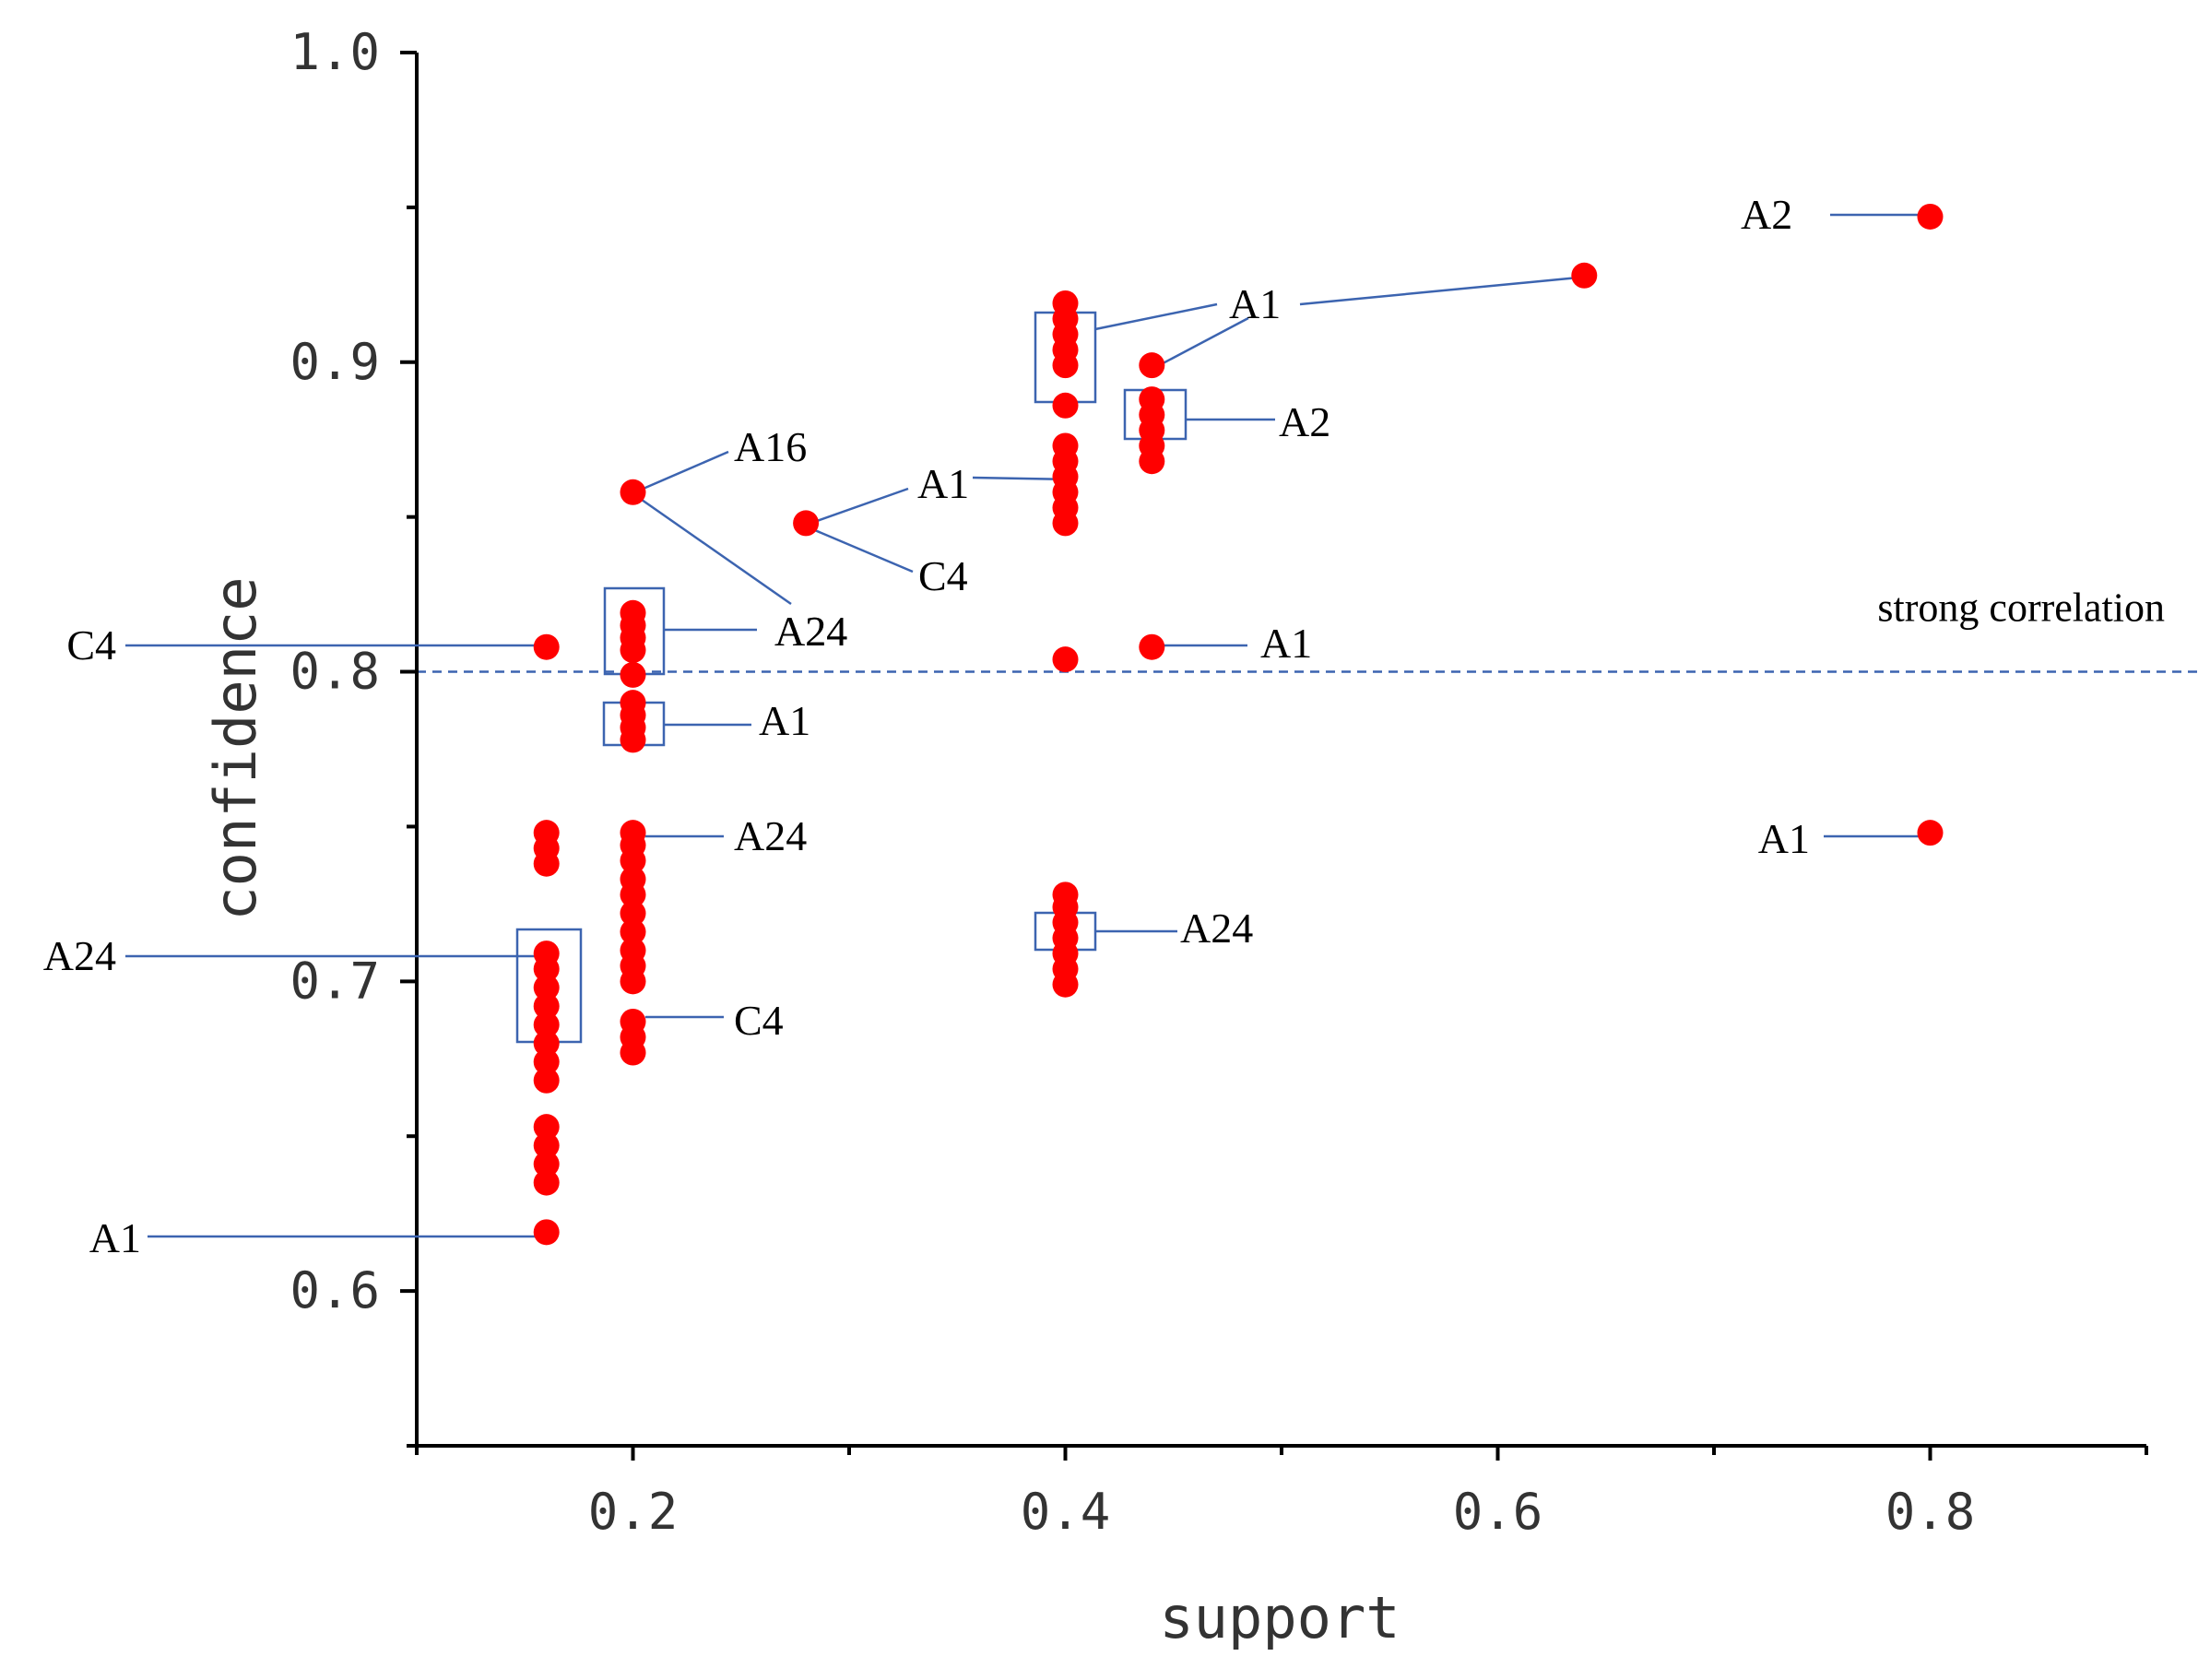 This screenshot has width=2210, height=1680. Describe the element at coordinates (2021, 608) in the screenshot. I see `threshold-label: strong correlation` at that location.